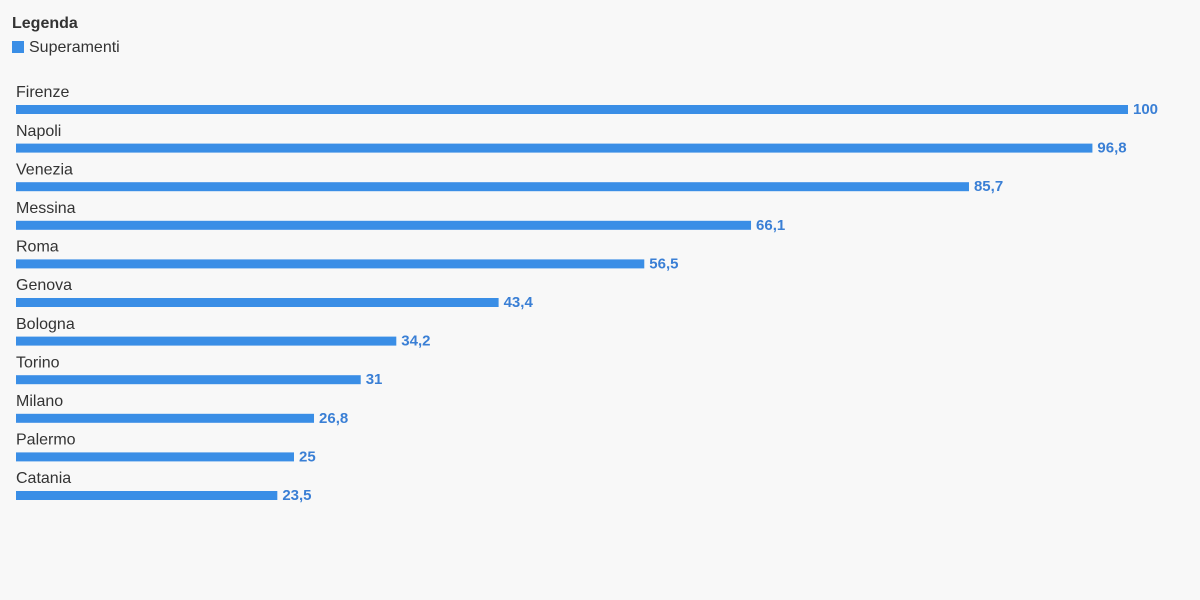  What do you see at coordinates (663, 263) in the screenshot?
I see `value-label: 56,5` at bounding box center [663, 263].